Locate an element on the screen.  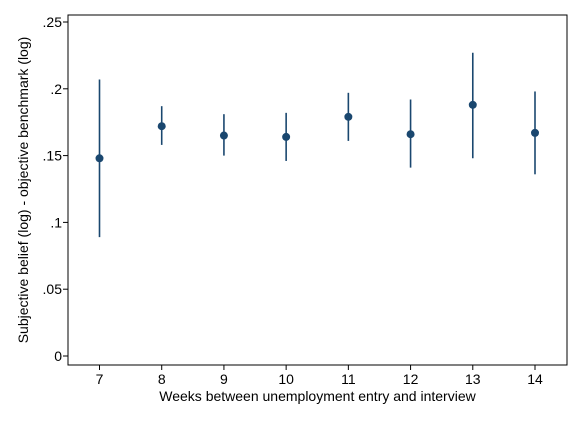
y-tick-label: .15 is located at coordinates (53, 156).